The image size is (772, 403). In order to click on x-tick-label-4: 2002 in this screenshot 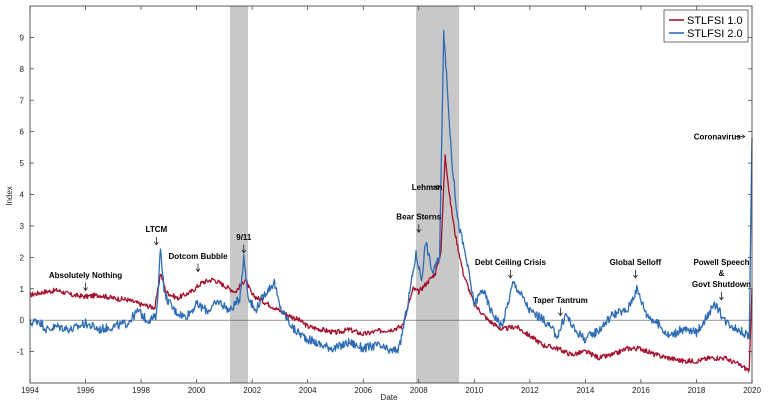, I will do `click(252, 390)`.